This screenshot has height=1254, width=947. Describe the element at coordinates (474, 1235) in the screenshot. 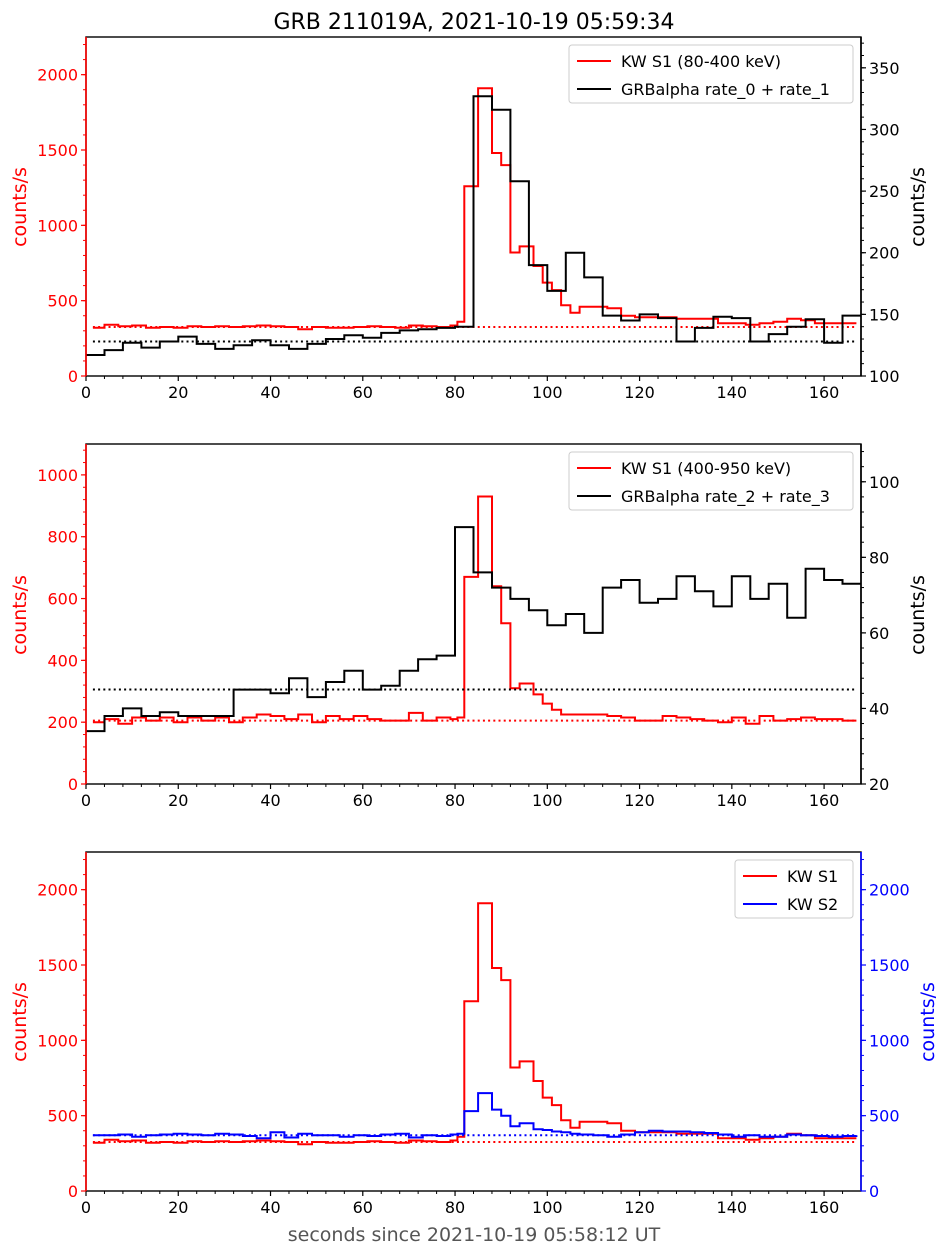

I see `x-axis-label: seconds since 2021-10-19 05:58:12 UT` at that location.